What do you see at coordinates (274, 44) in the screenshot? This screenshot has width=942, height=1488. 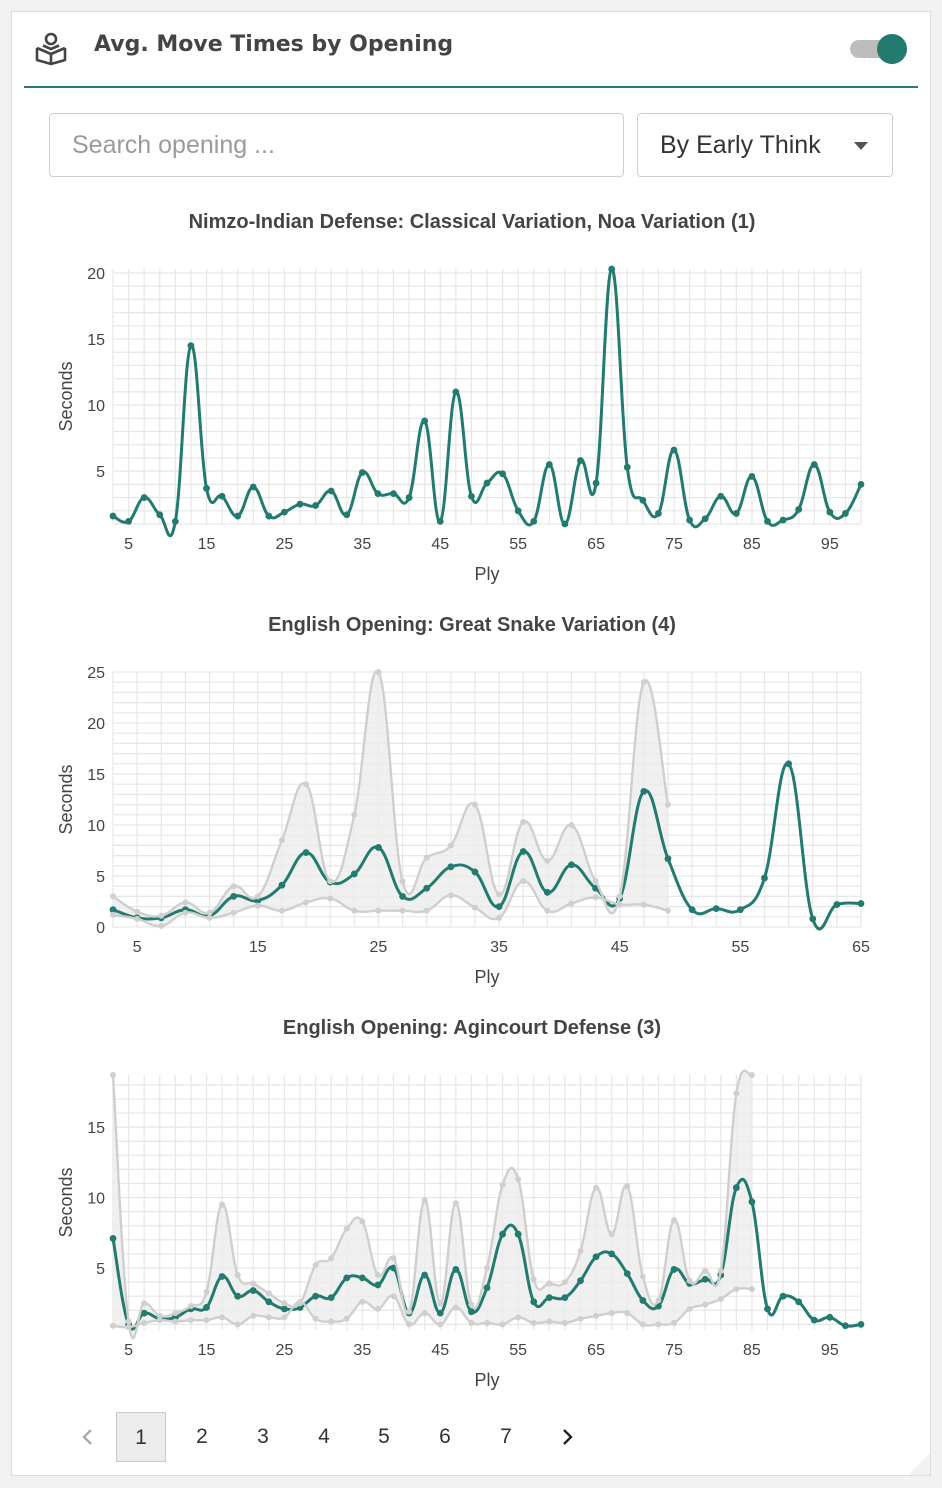 I see `card-title: Avg. Move Times by Opening` at bounding box center [274, 44].